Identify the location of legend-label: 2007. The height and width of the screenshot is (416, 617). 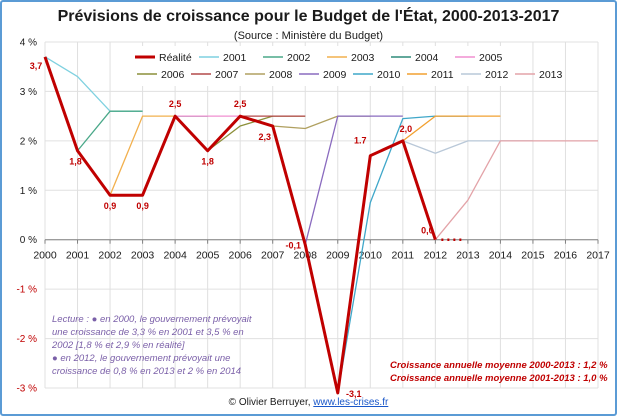
(227, 75).